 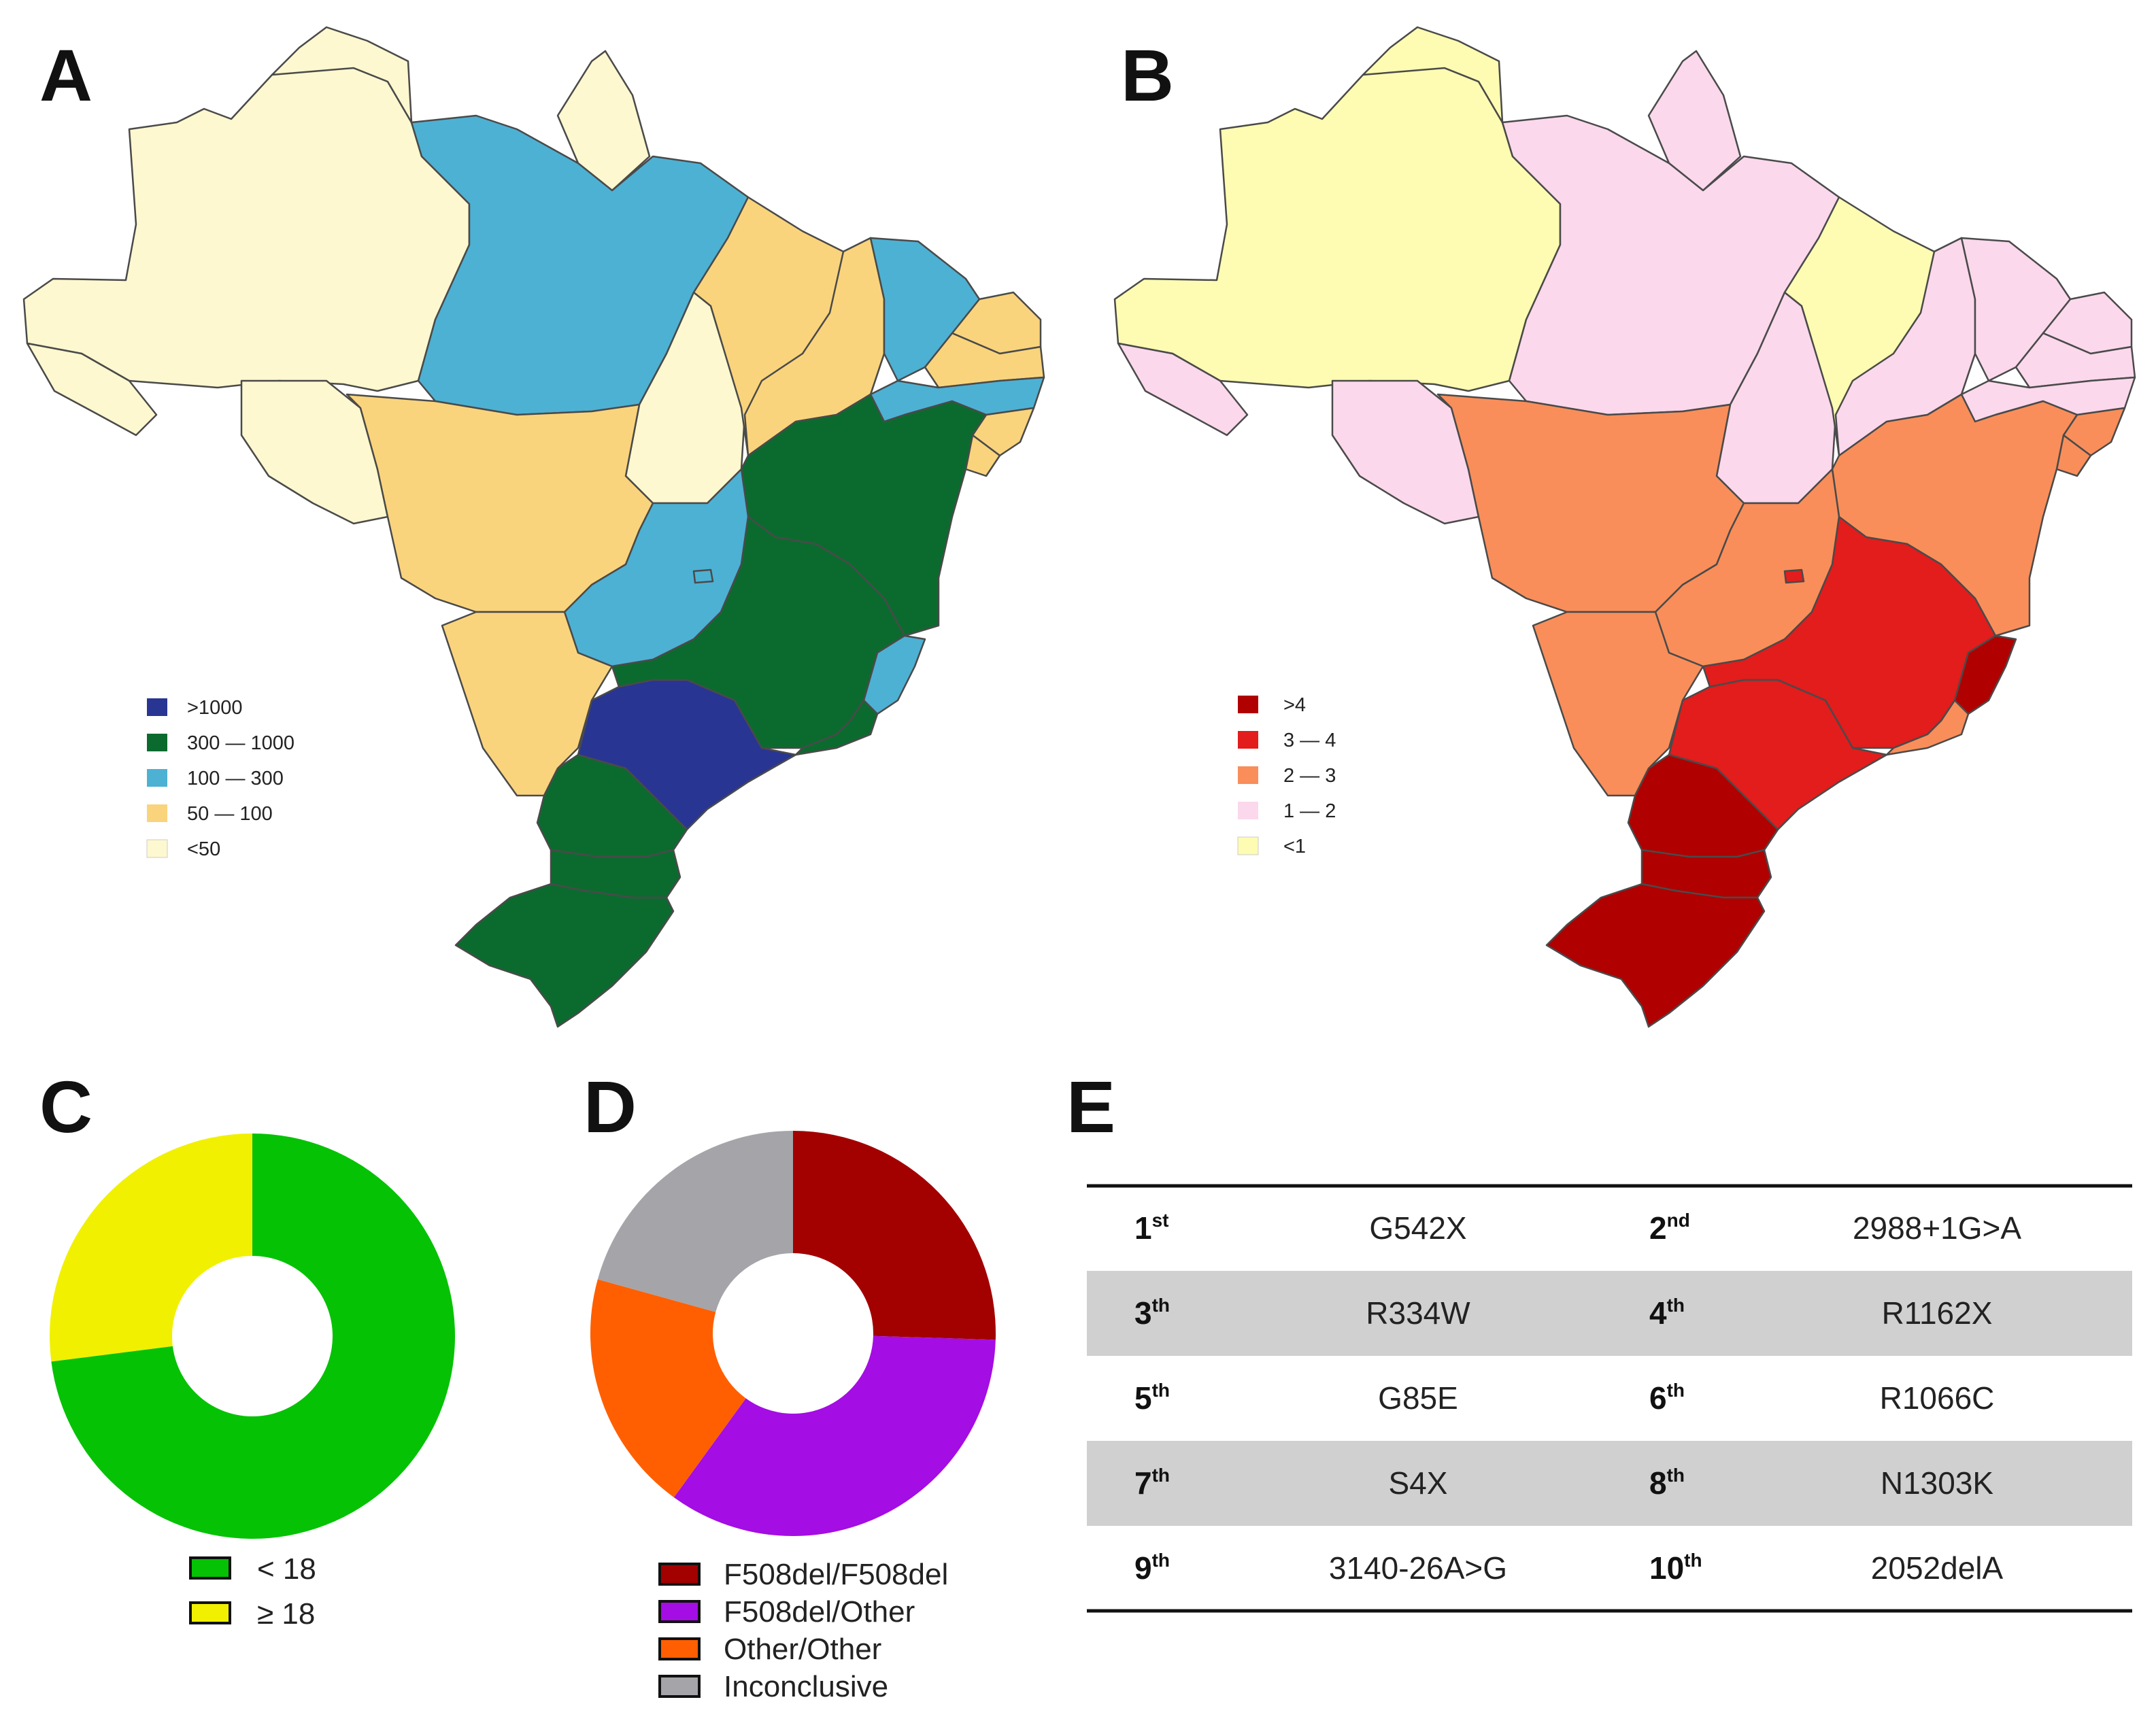 What do you see at coordinates (1152, 1483) in the screenshot?
I see `table-e-rank: 7th` at bounding box center [1152, 1483].